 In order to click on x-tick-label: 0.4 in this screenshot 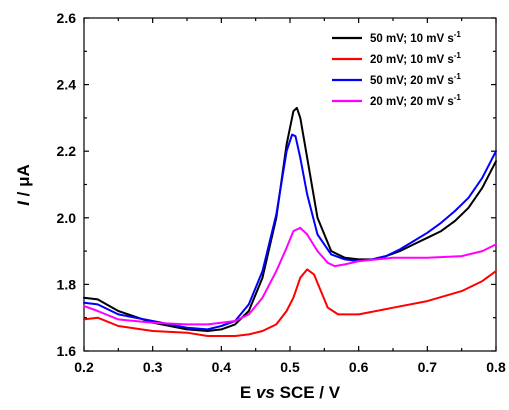, I will do `click(222, 367)`.